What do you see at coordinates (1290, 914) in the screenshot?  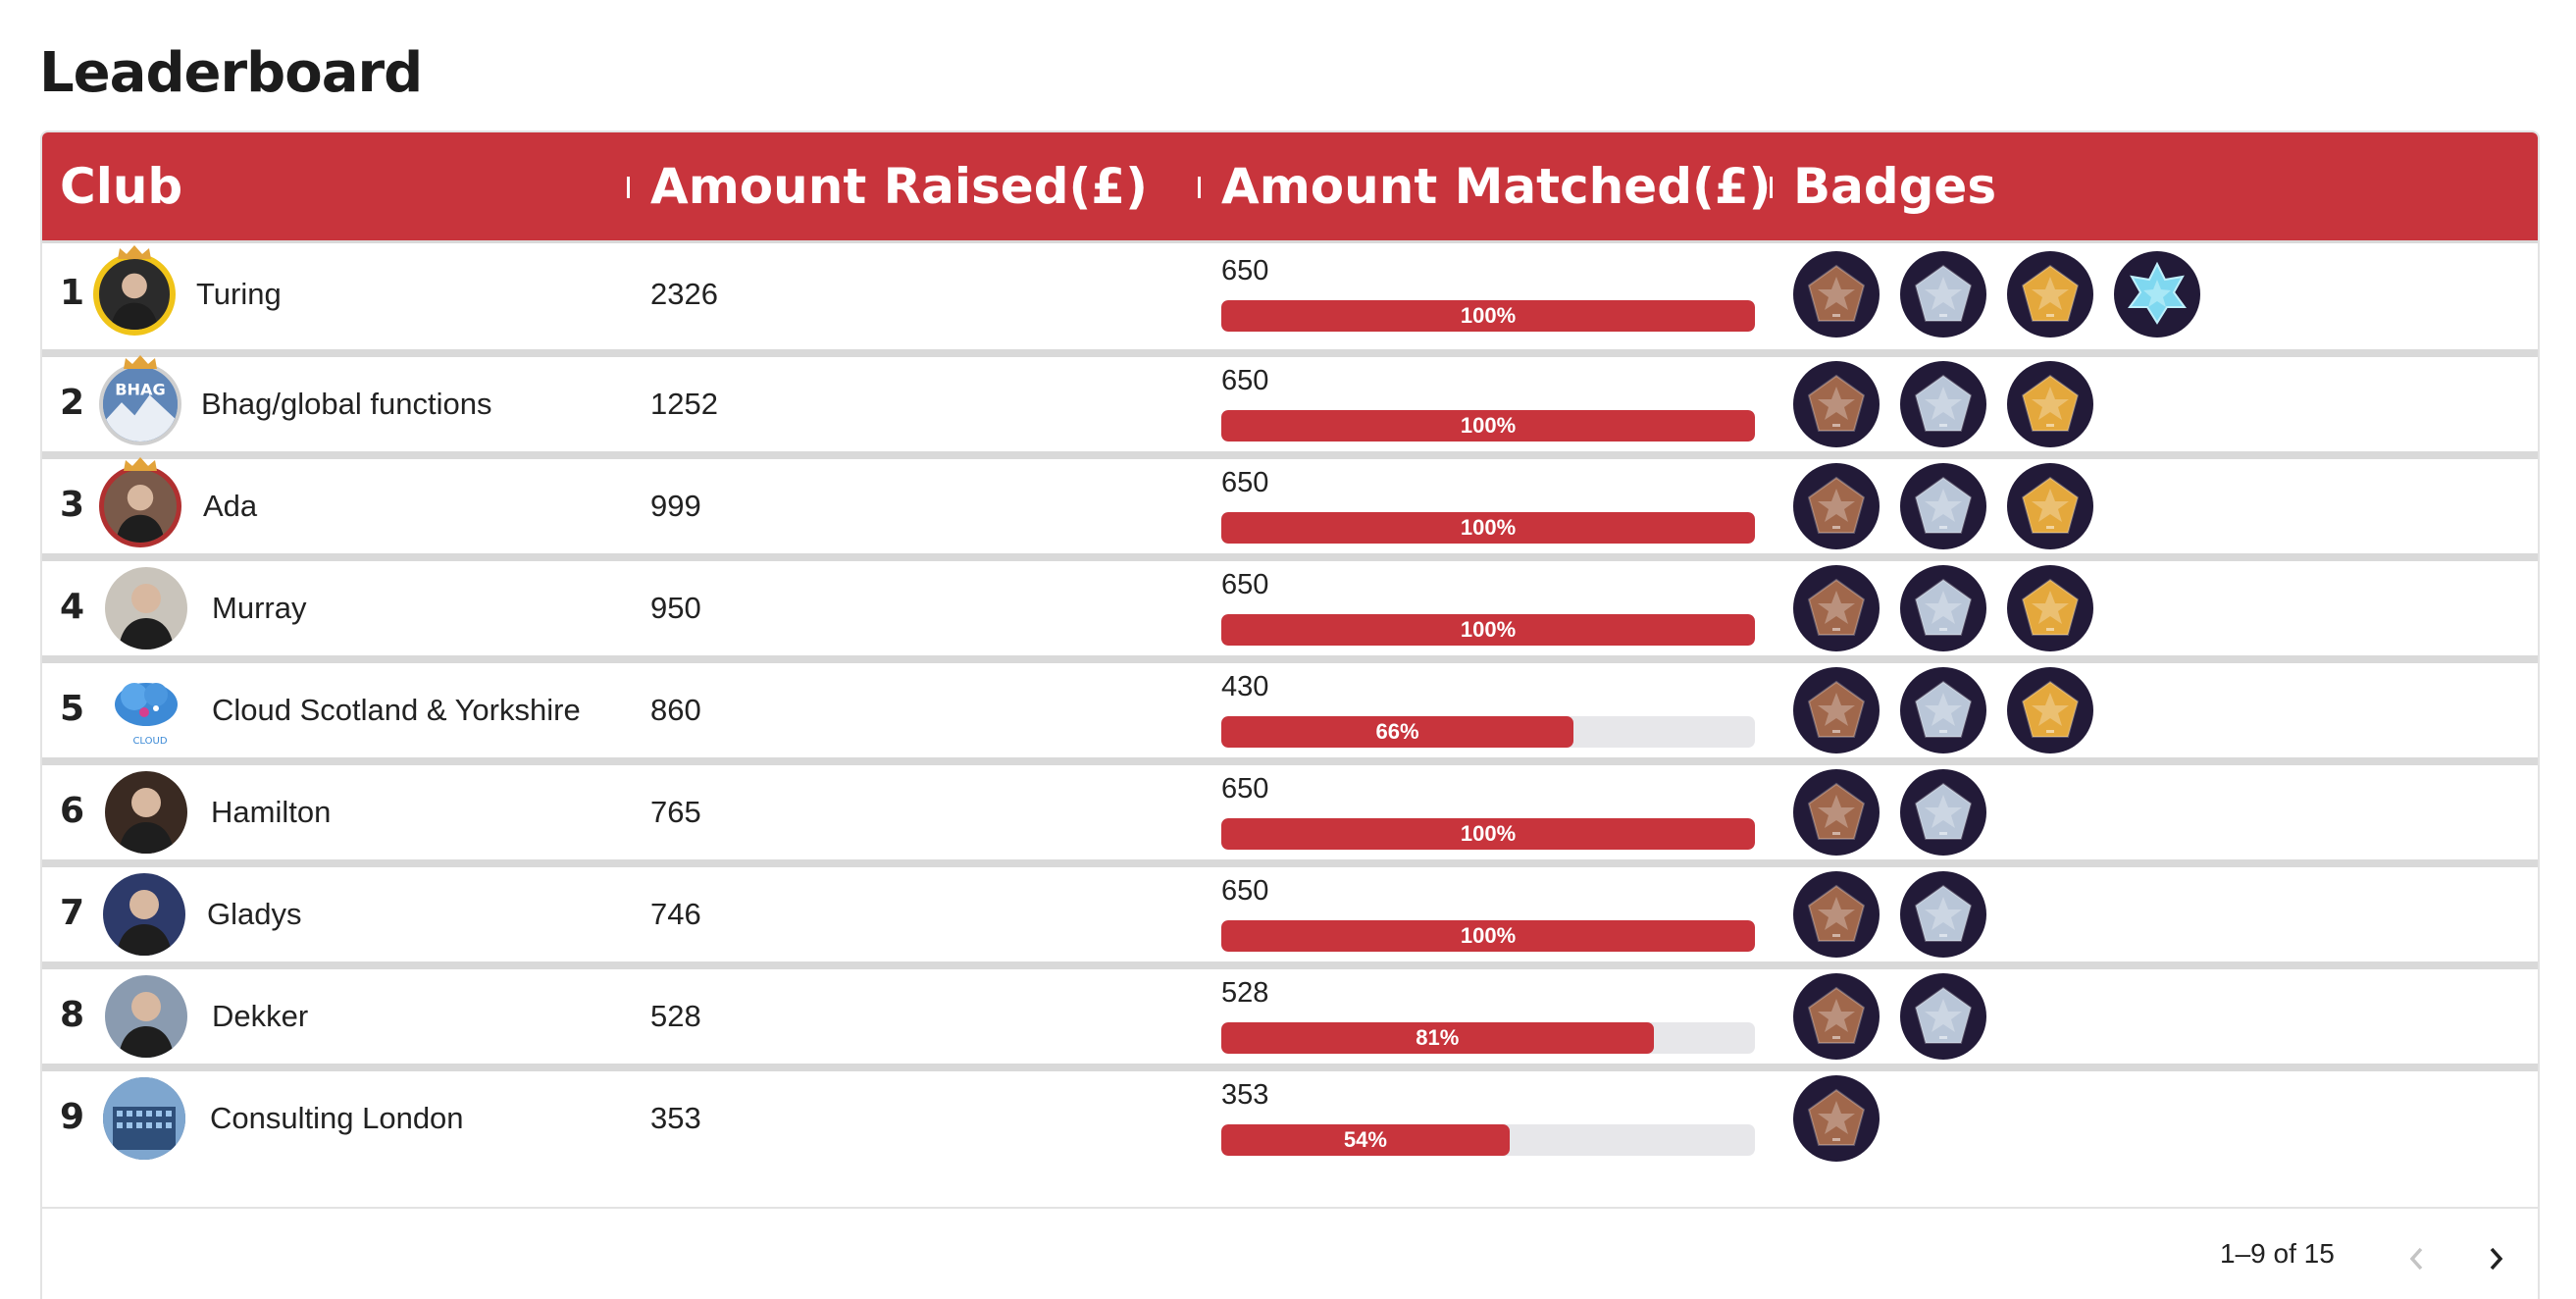 I see `table-row: 7 Gladys 746 650 100%` at bounding box center [1290, 914].